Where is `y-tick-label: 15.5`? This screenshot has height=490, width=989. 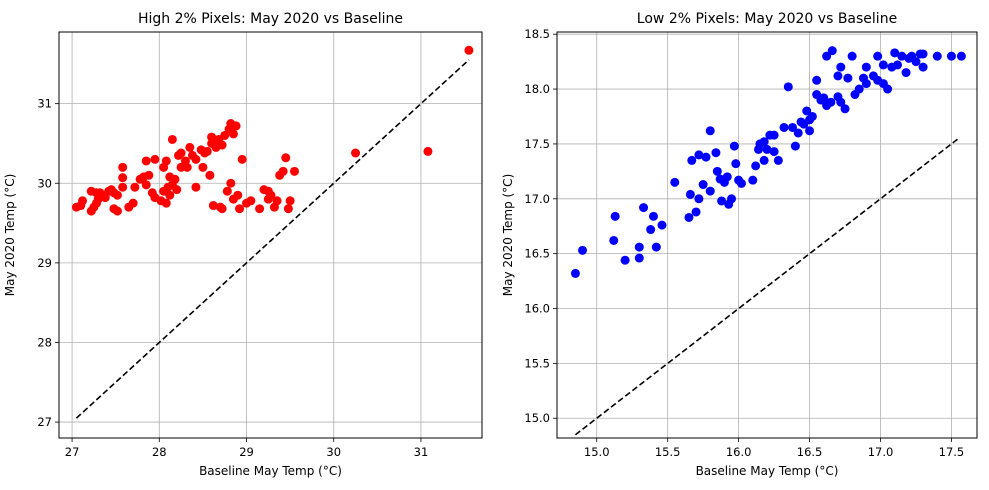 y-tick-label: 15.5 is located at coordinates (537, 363).